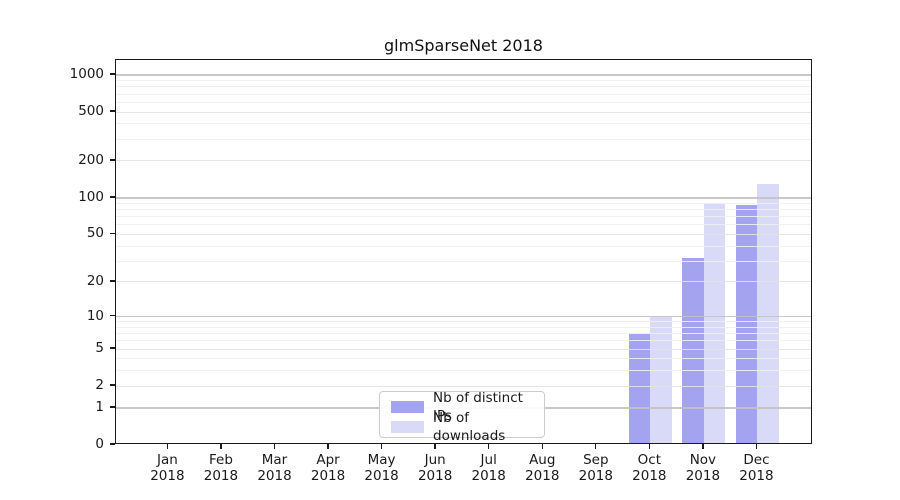 This screenshot has width=900, height=500. I want to click on x-axis-tick-label: Sep 2018, so click(595, 468).